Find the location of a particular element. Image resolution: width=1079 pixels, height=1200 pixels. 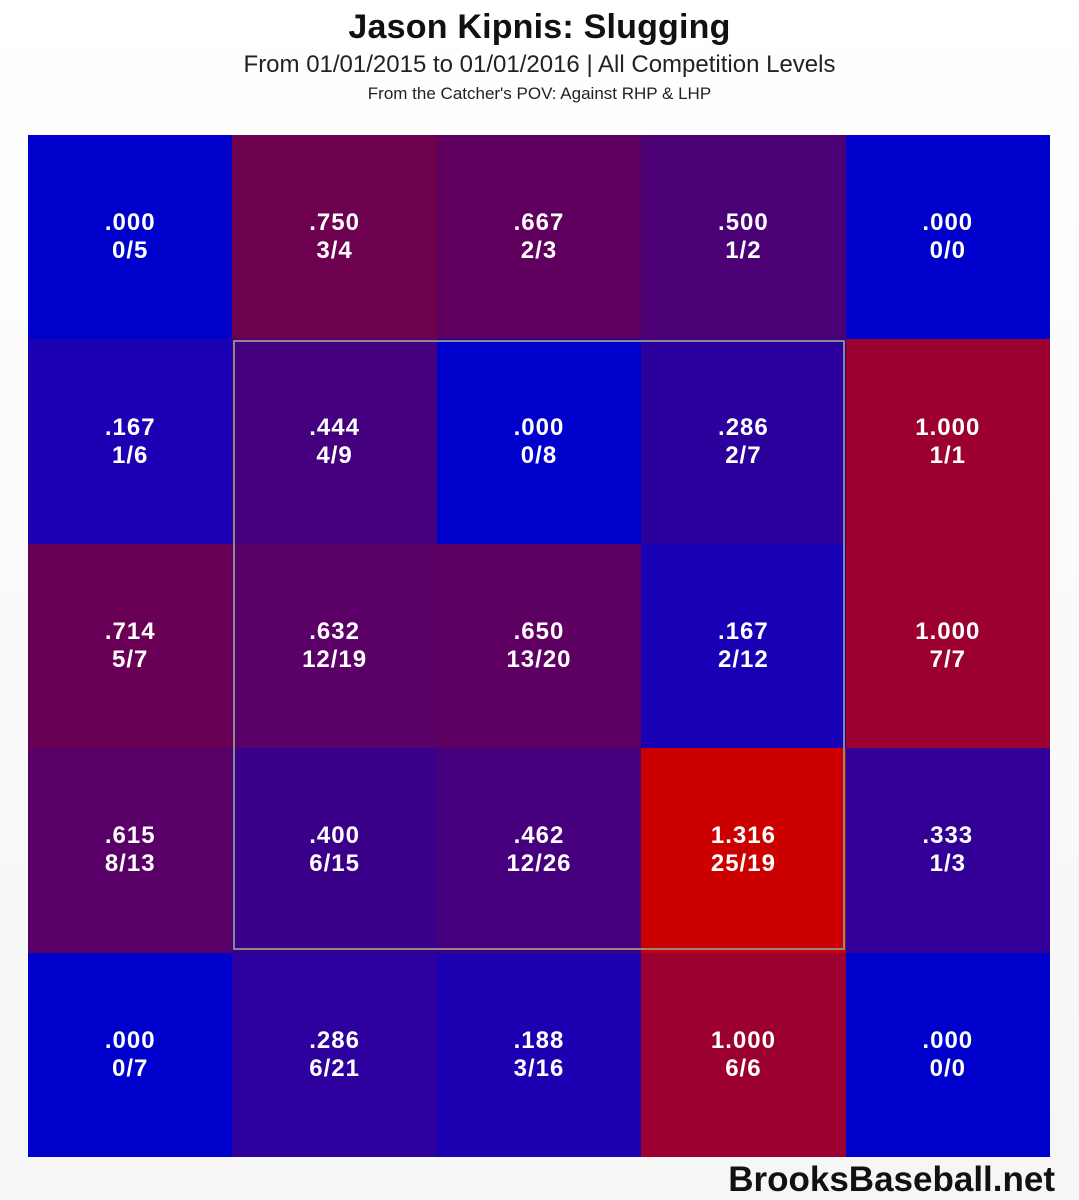

heatmap-cell: .714 5/7 is located at coordinates (130, 646).